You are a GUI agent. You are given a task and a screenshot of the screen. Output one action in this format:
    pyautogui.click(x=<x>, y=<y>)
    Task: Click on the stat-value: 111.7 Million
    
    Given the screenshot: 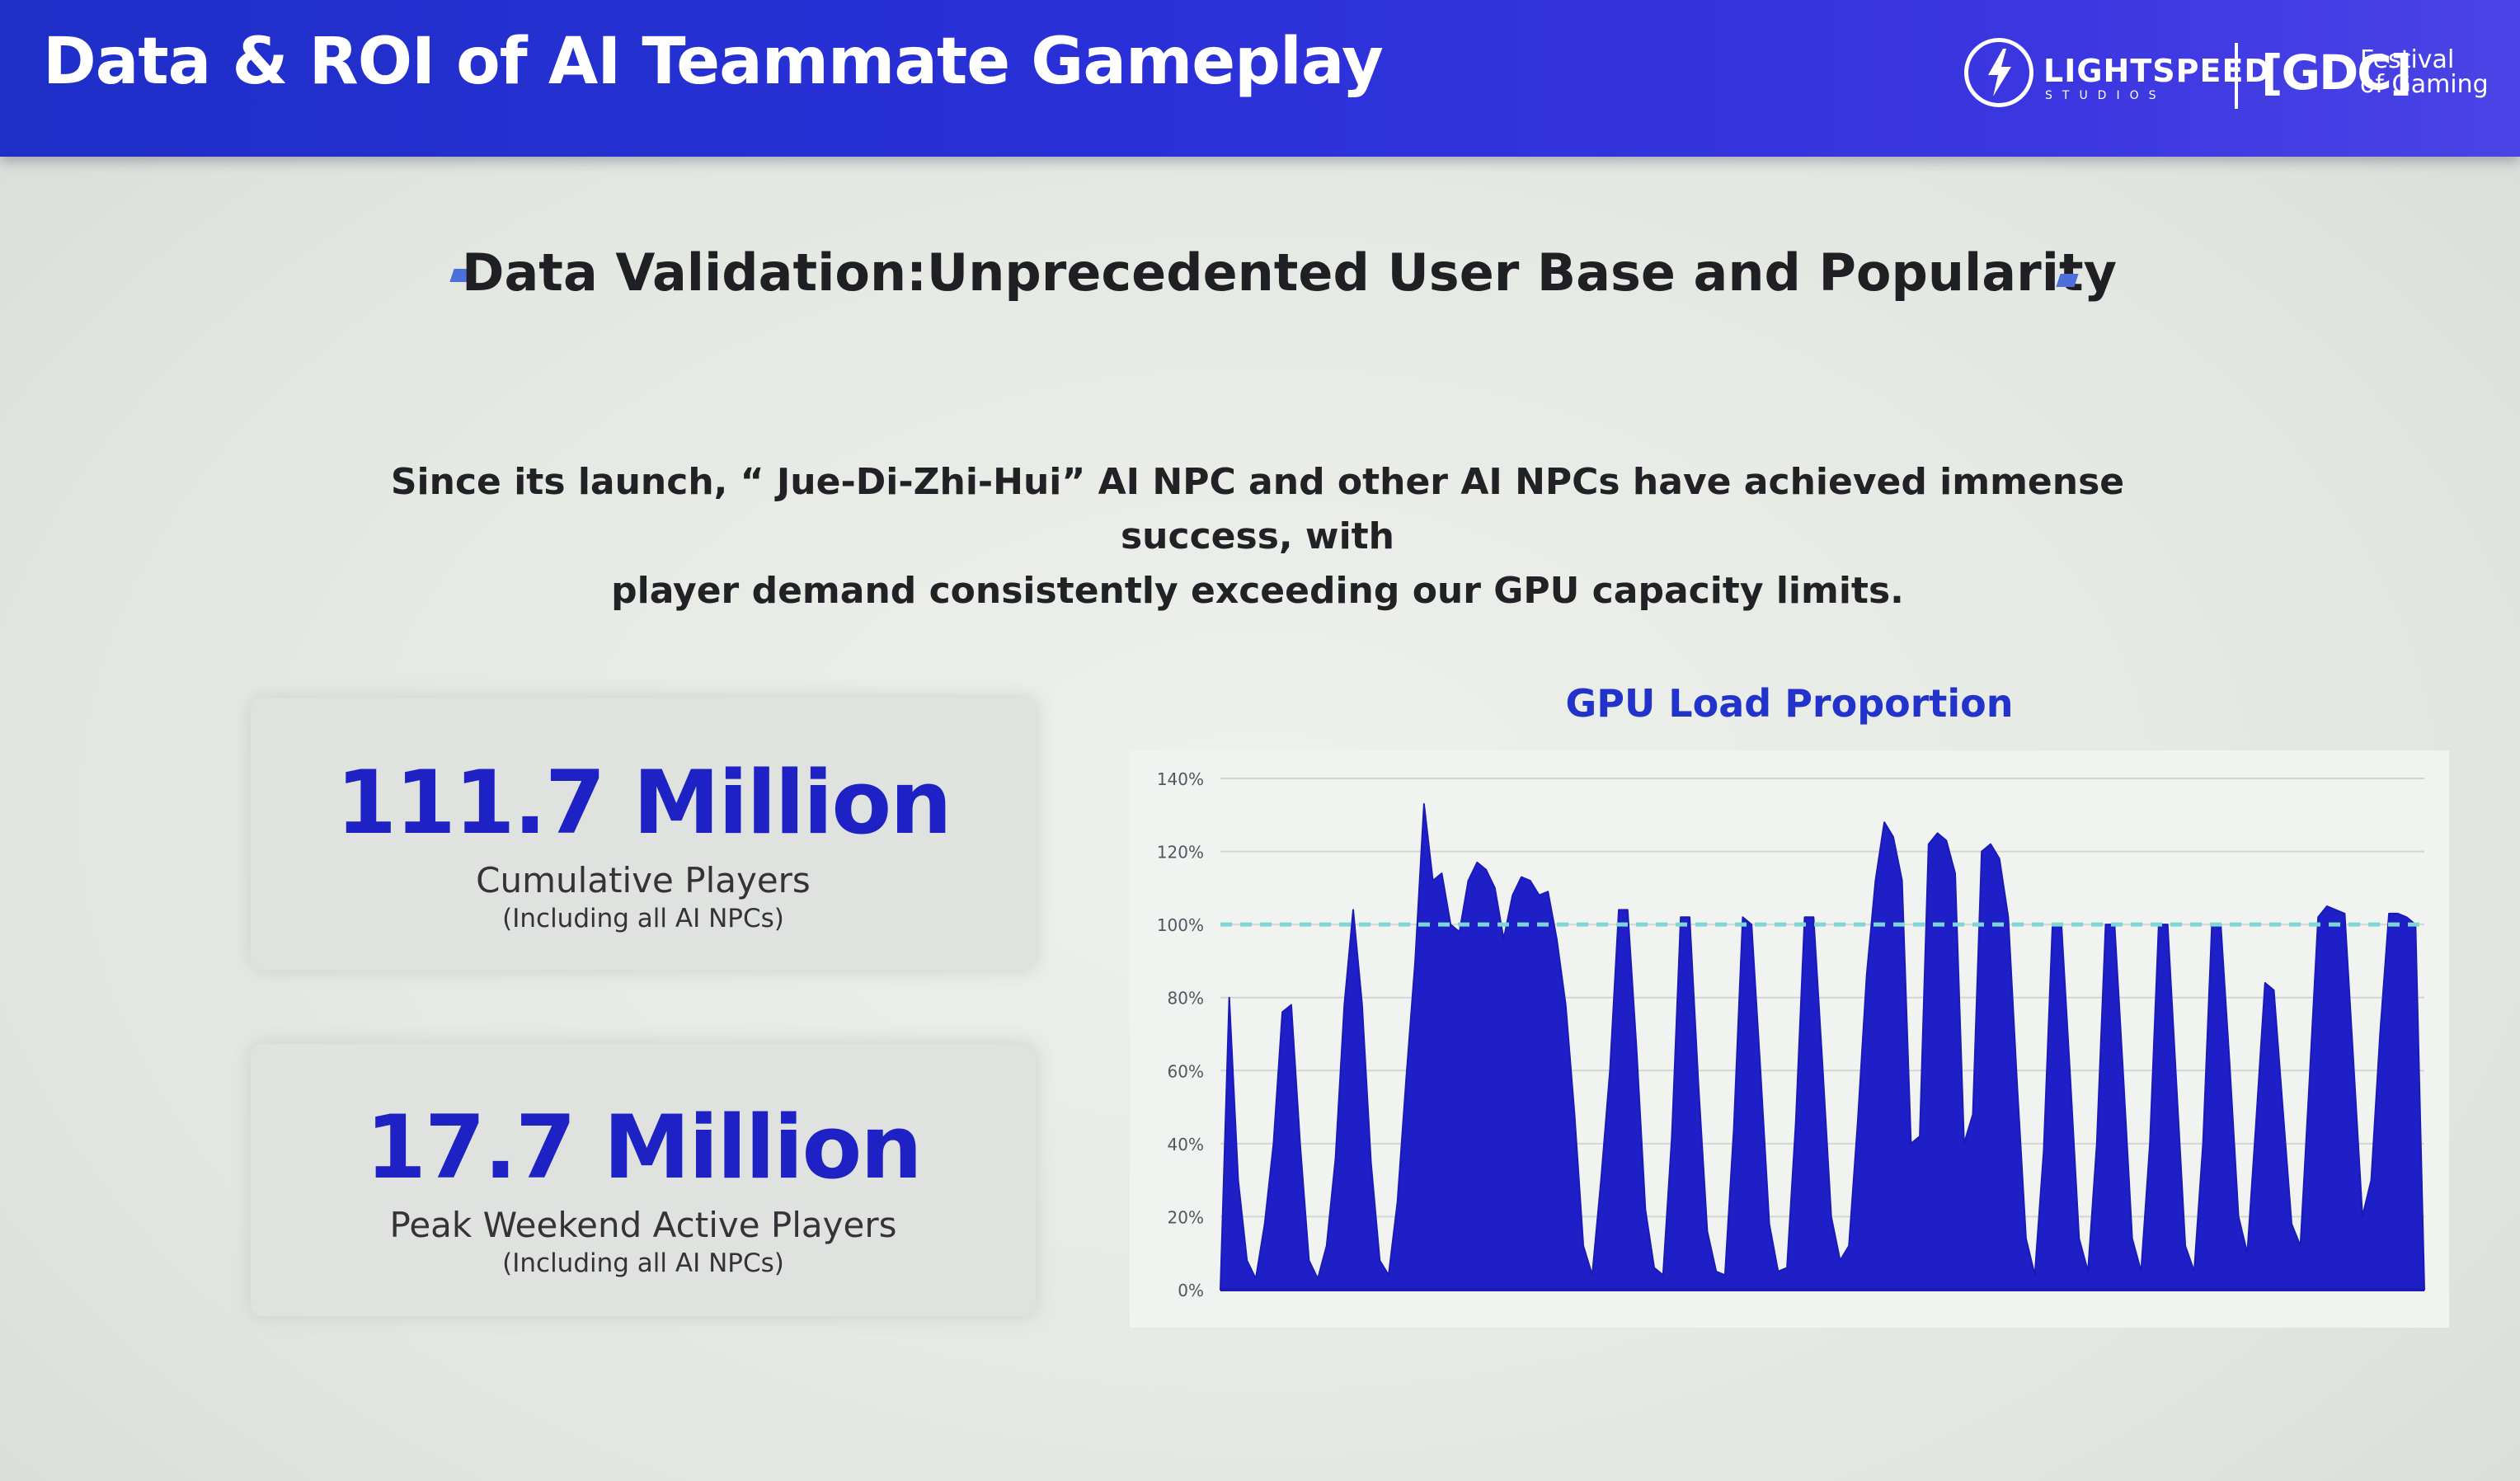 What is the action you would take?
    pyautogui.click(x=644, y=802)
    